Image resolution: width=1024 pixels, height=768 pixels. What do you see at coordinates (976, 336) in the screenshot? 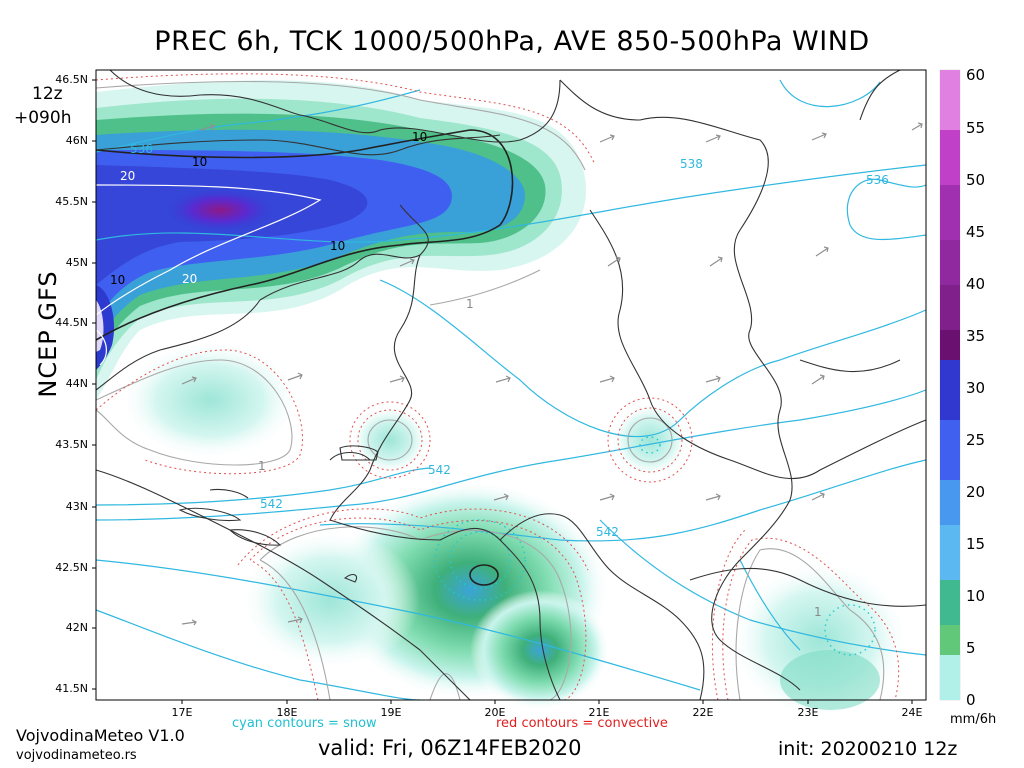
I see `colorbar-tick: 35` at bounding box center [976, 336].